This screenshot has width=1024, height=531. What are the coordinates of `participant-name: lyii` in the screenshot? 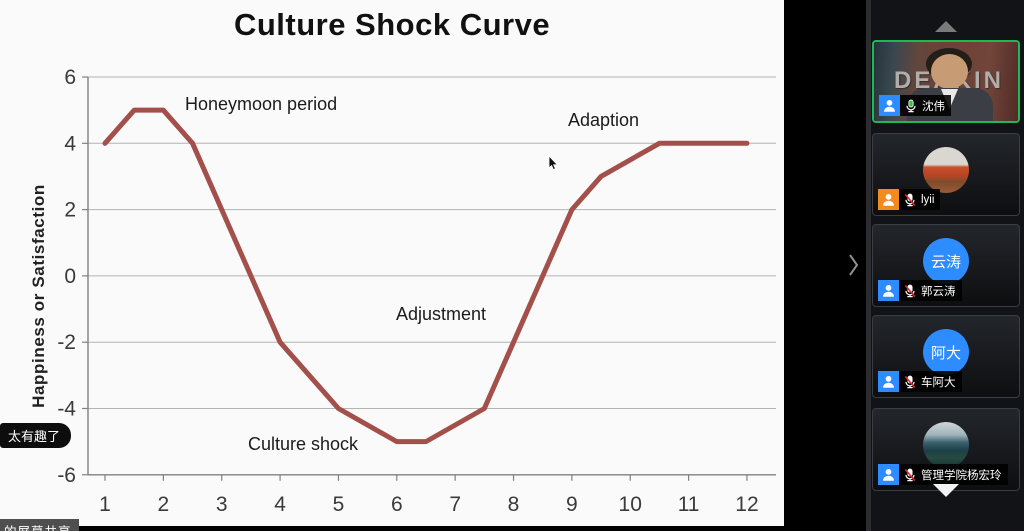 It's located at (928, 199).